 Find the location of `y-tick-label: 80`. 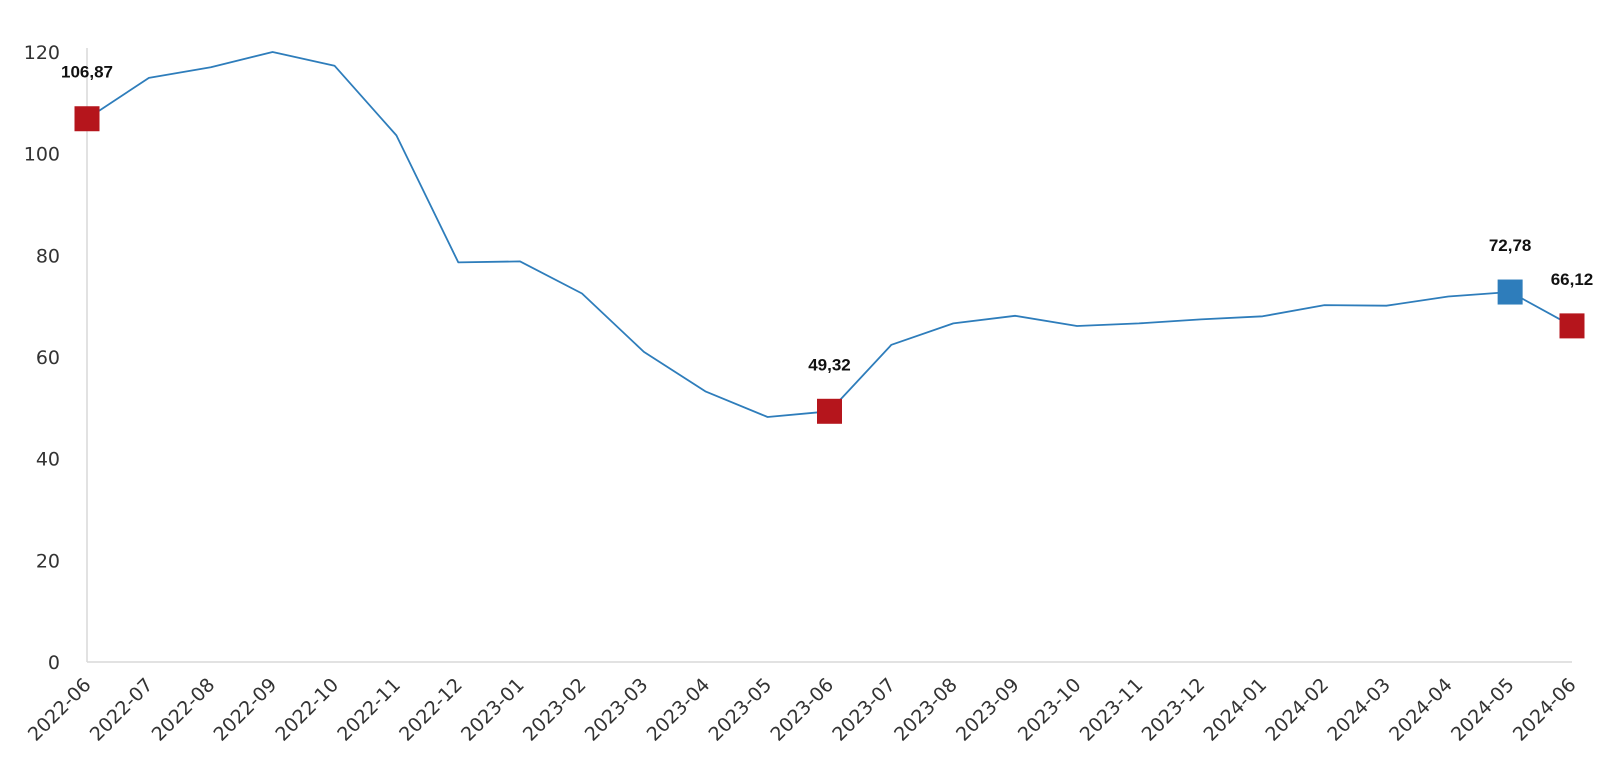

y-tick-label: 80 is located at coordinates (48, 256).